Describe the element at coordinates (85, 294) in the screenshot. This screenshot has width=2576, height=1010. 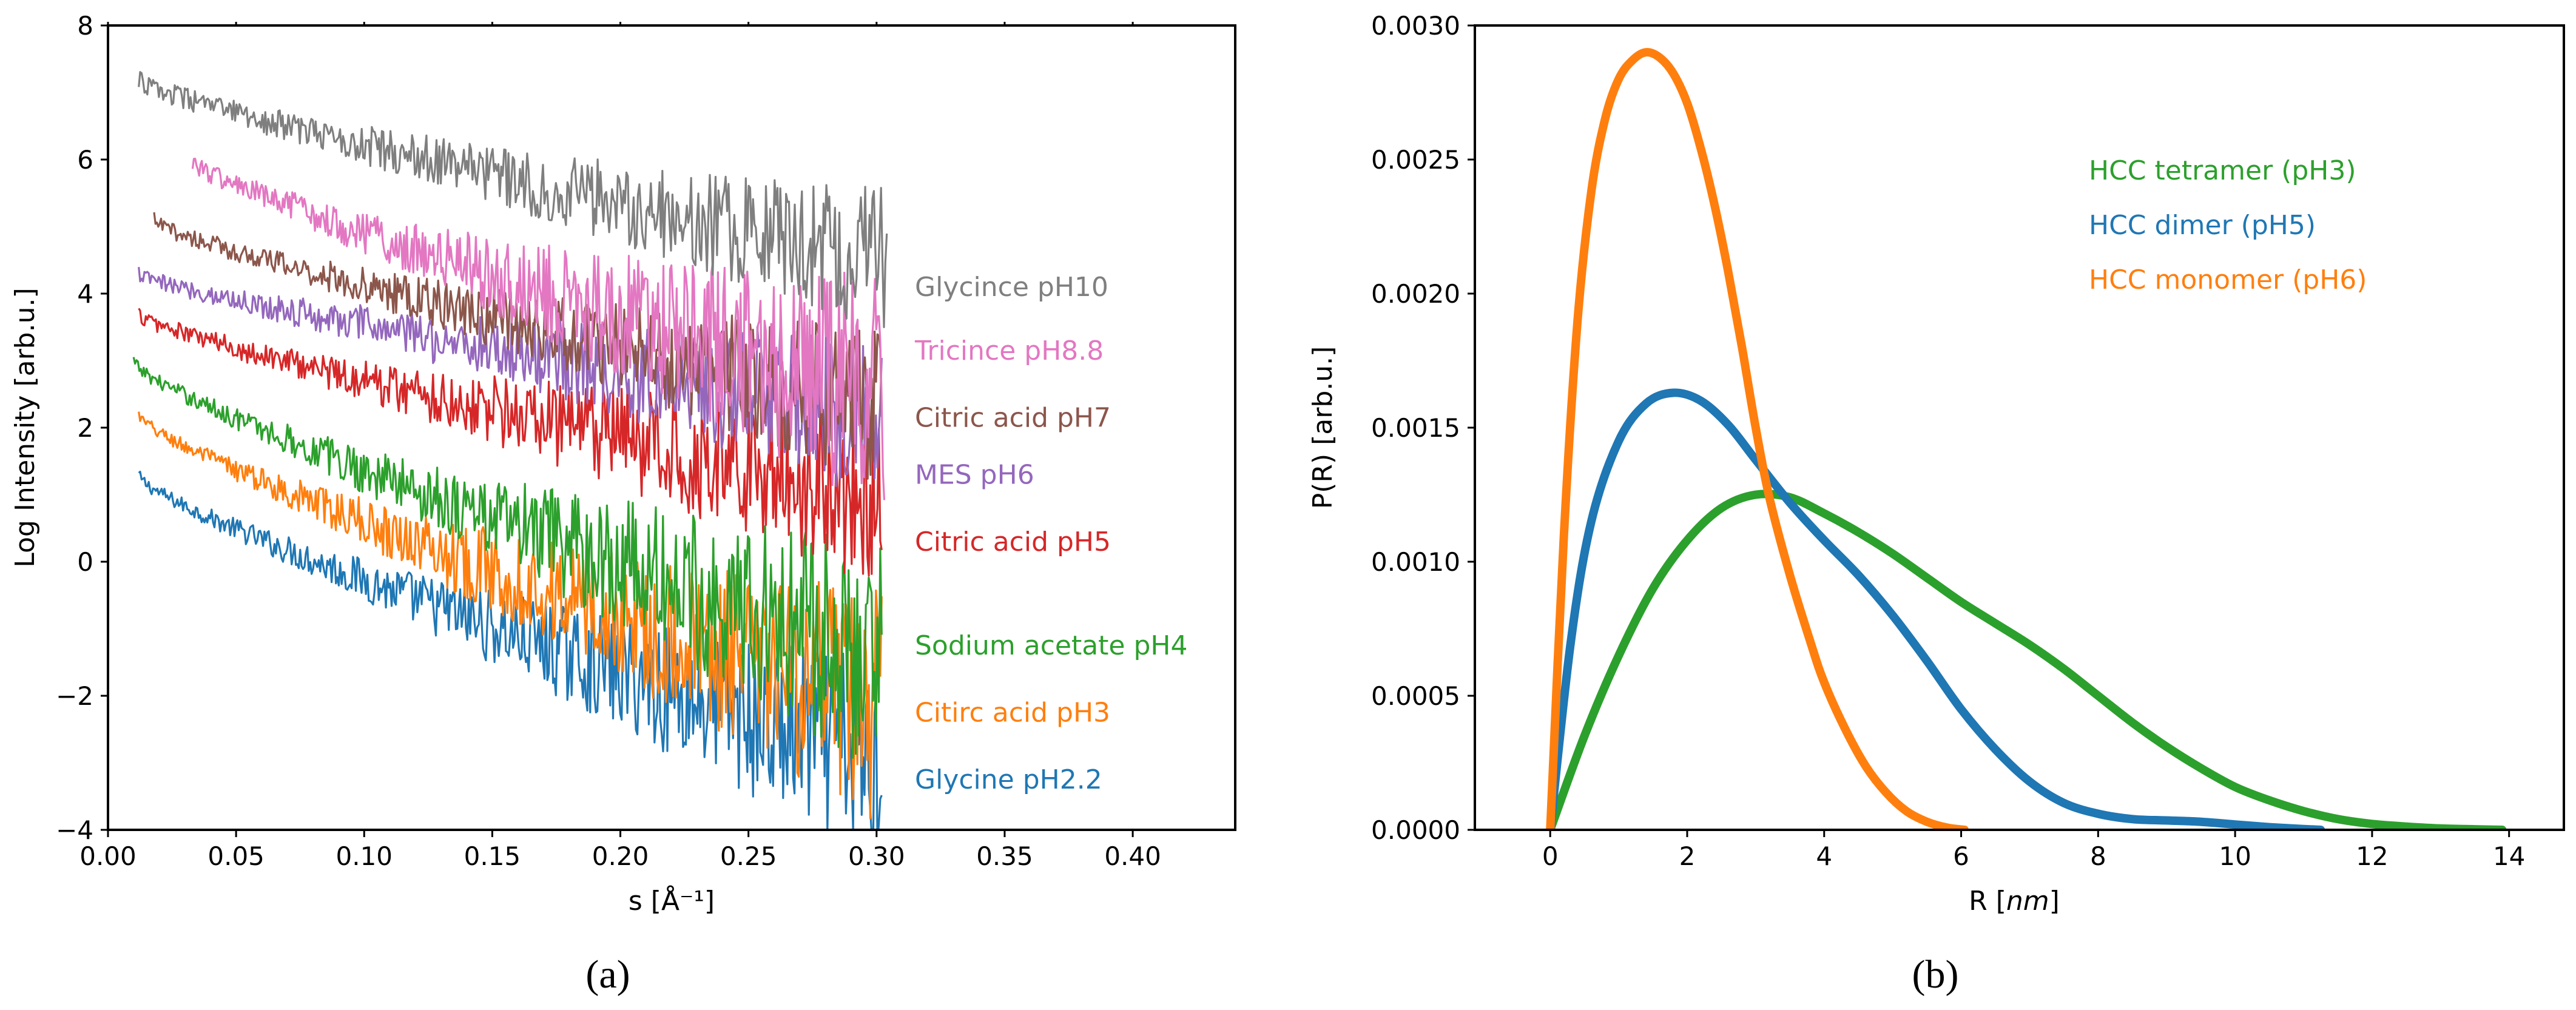
I see `a-y-tick-label: 4` at that location.